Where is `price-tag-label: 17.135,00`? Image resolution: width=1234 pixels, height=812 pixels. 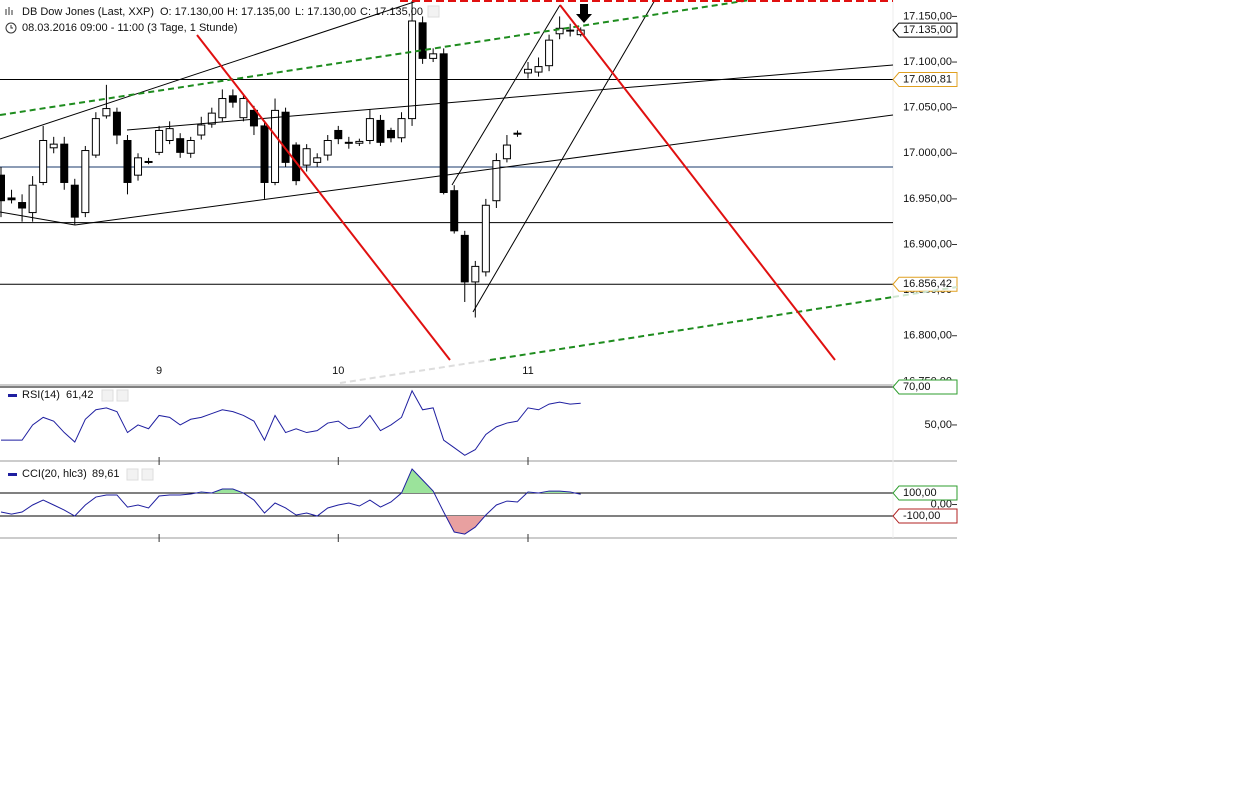
price-tag-label: 17.135,00 is located at coordinates (927, 30).